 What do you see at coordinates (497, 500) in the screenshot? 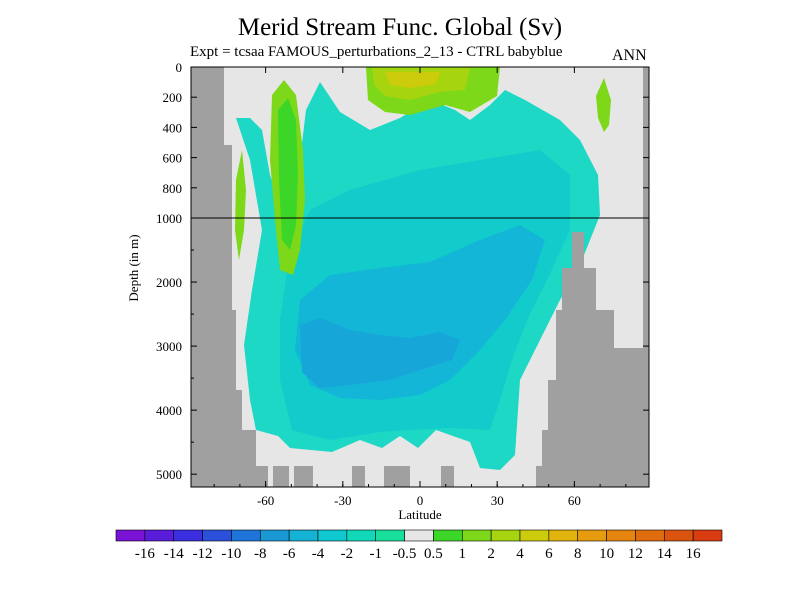
I see `x-tick-label: 30` at bounding box center [497, 500].